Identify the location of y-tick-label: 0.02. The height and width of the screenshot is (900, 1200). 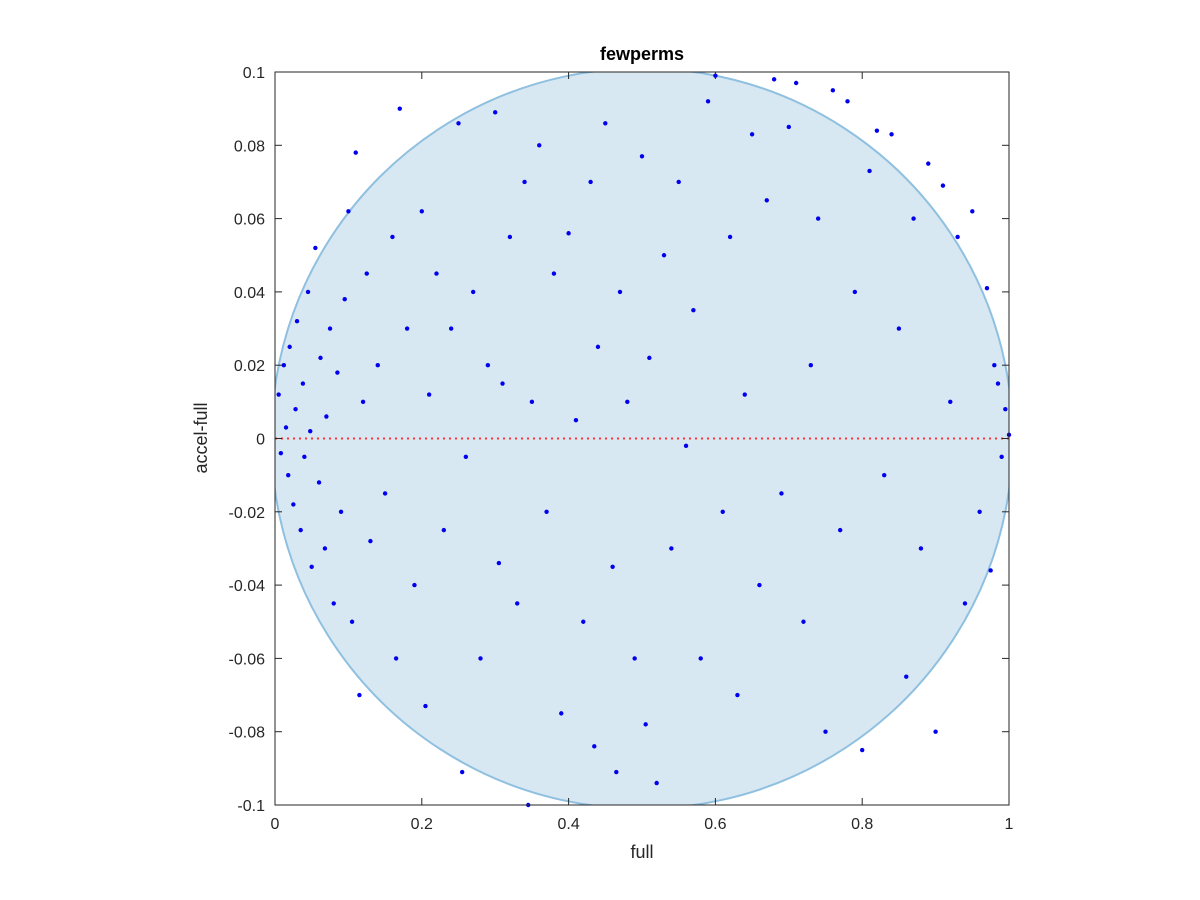
(249, 366).